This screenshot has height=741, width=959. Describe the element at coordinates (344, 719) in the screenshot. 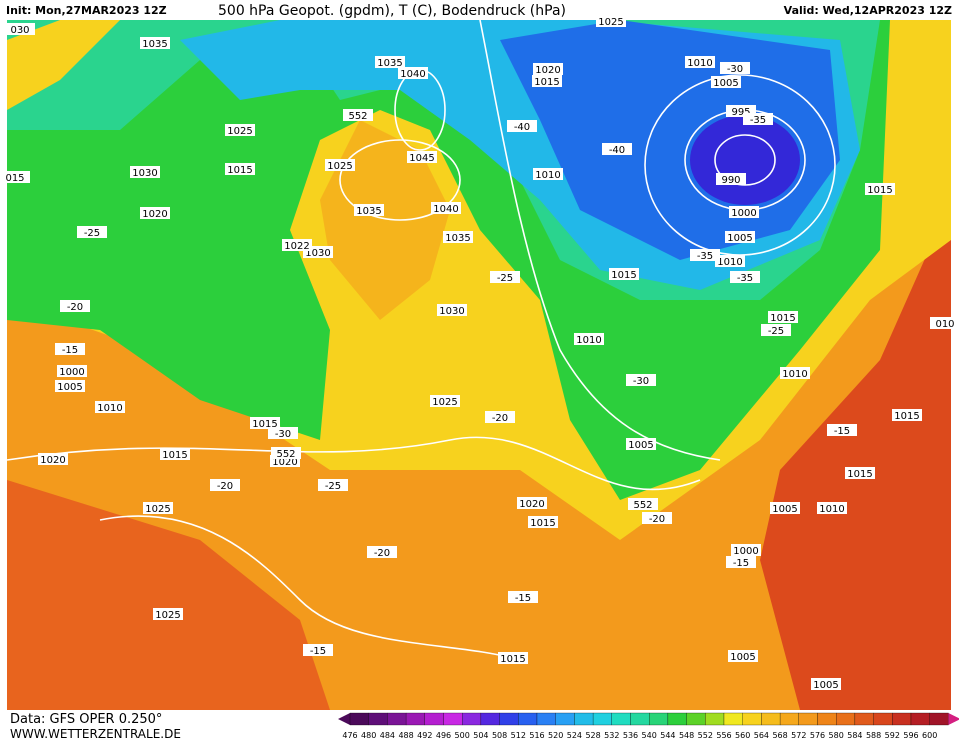

I see `colorbar-arrow-left` at that location.